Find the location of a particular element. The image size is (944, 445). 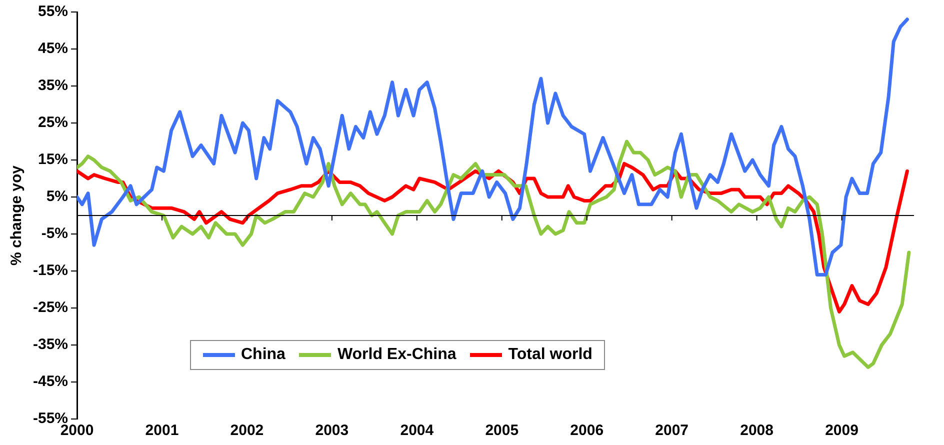

x-tick-label: 2008 is located at coordinates (757, 431).